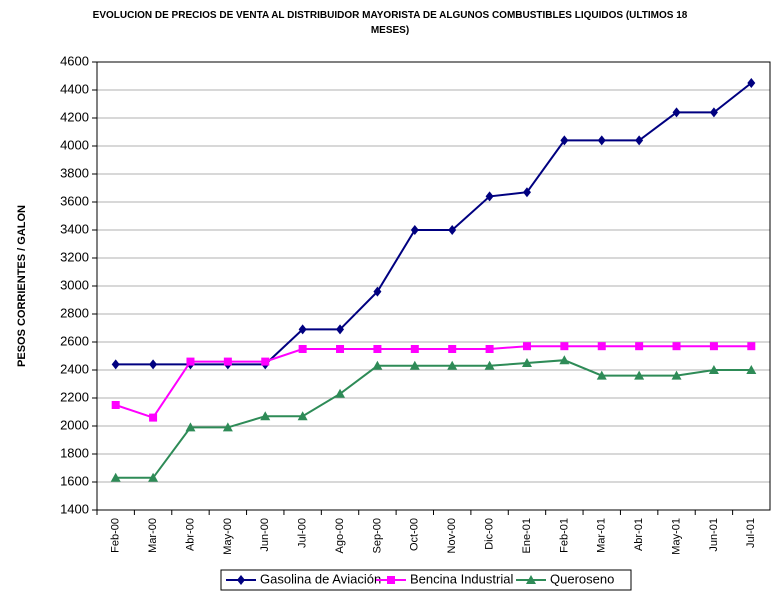  What do you see at coordinates (751, 533) in the screenshot?
I see `x-tick-label: Jul-01` at bounding box center [751, 533].